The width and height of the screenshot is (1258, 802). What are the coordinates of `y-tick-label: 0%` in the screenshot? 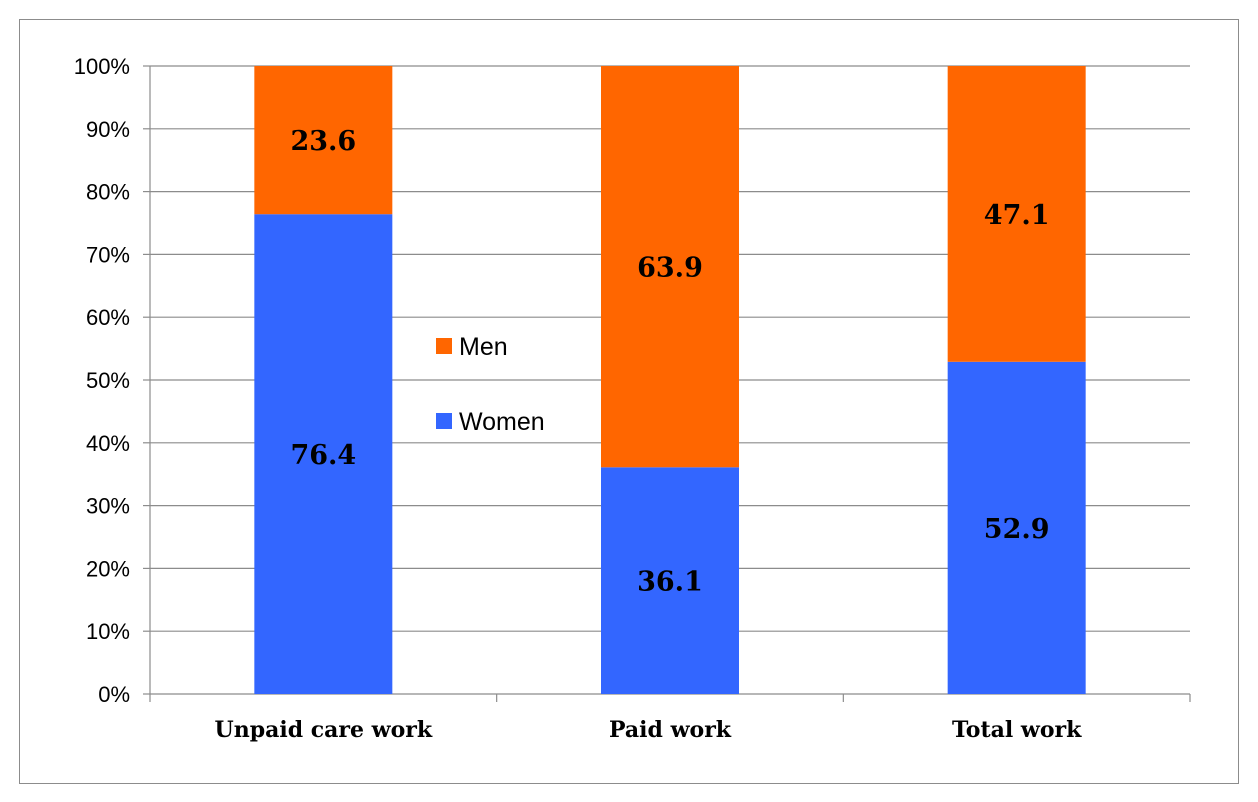 It's located at (114, 694).